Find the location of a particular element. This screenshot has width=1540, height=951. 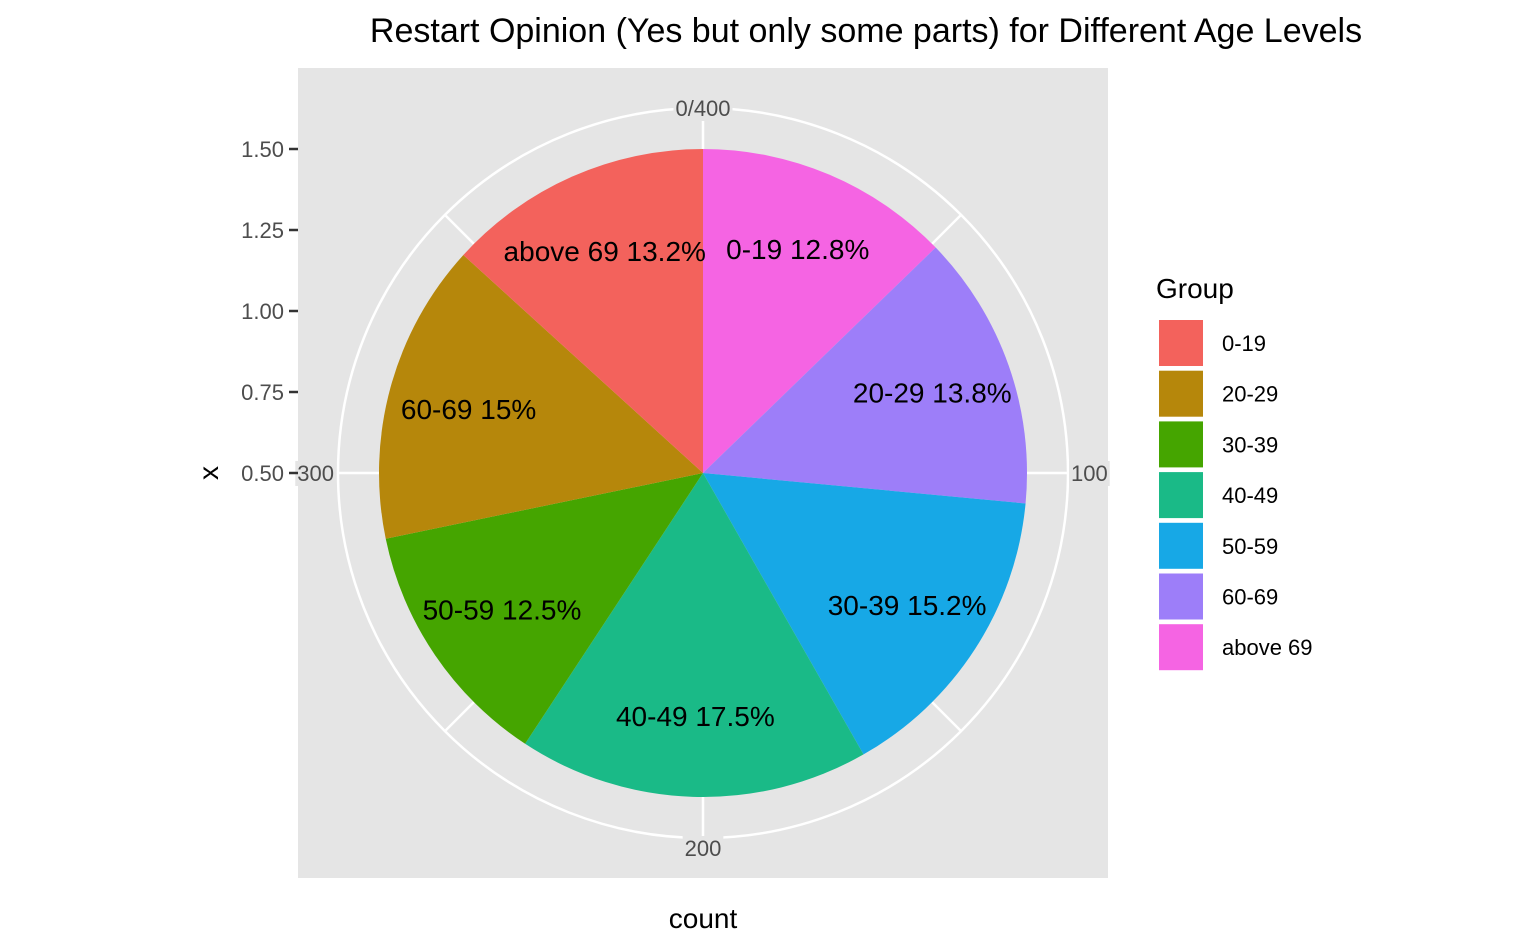

slice-label-3: 40-49 17.5% is located at coordinates (695, 716).